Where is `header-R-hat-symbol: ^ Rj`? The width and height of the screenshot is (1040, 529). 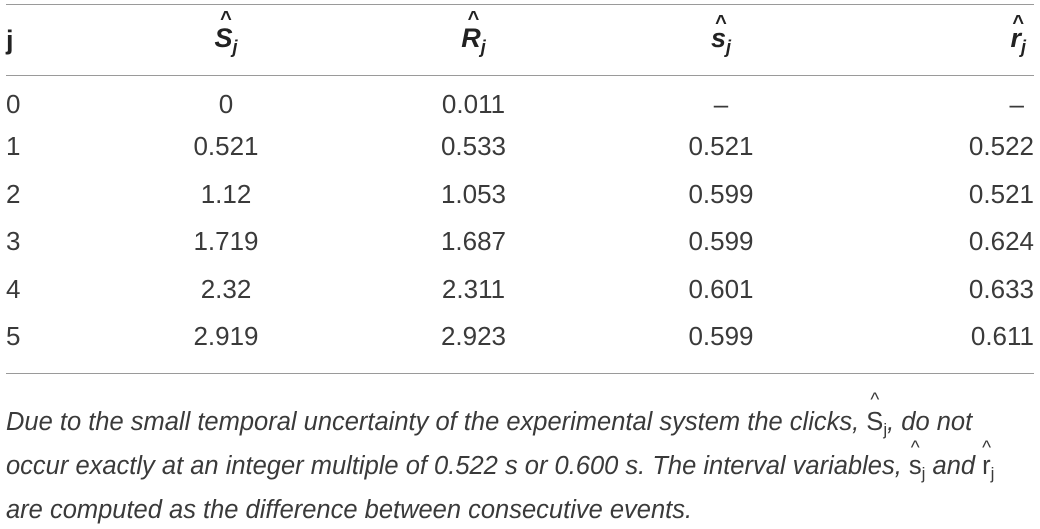
header-R-hat-symbol: ^ Rj is located at coordinates (473, 32).